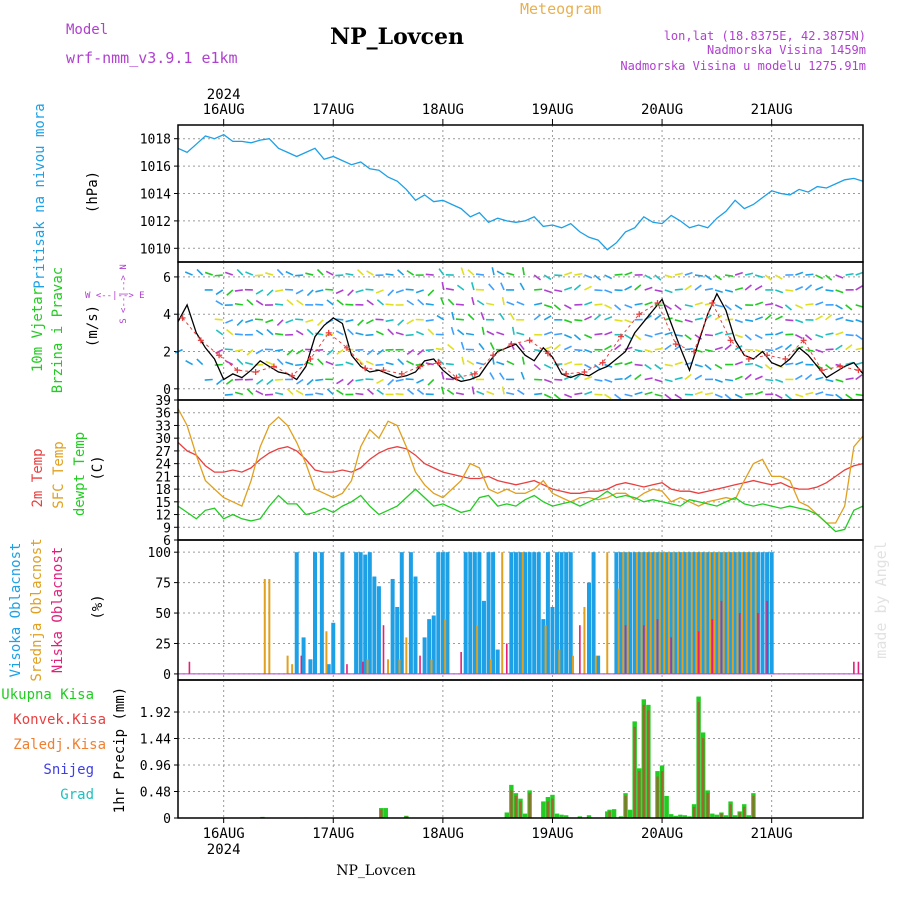  What do you see at coordinates (163, 452) in the screenshot?
I see `temp-ytick-label: 27` at bounding box center [163, 452].